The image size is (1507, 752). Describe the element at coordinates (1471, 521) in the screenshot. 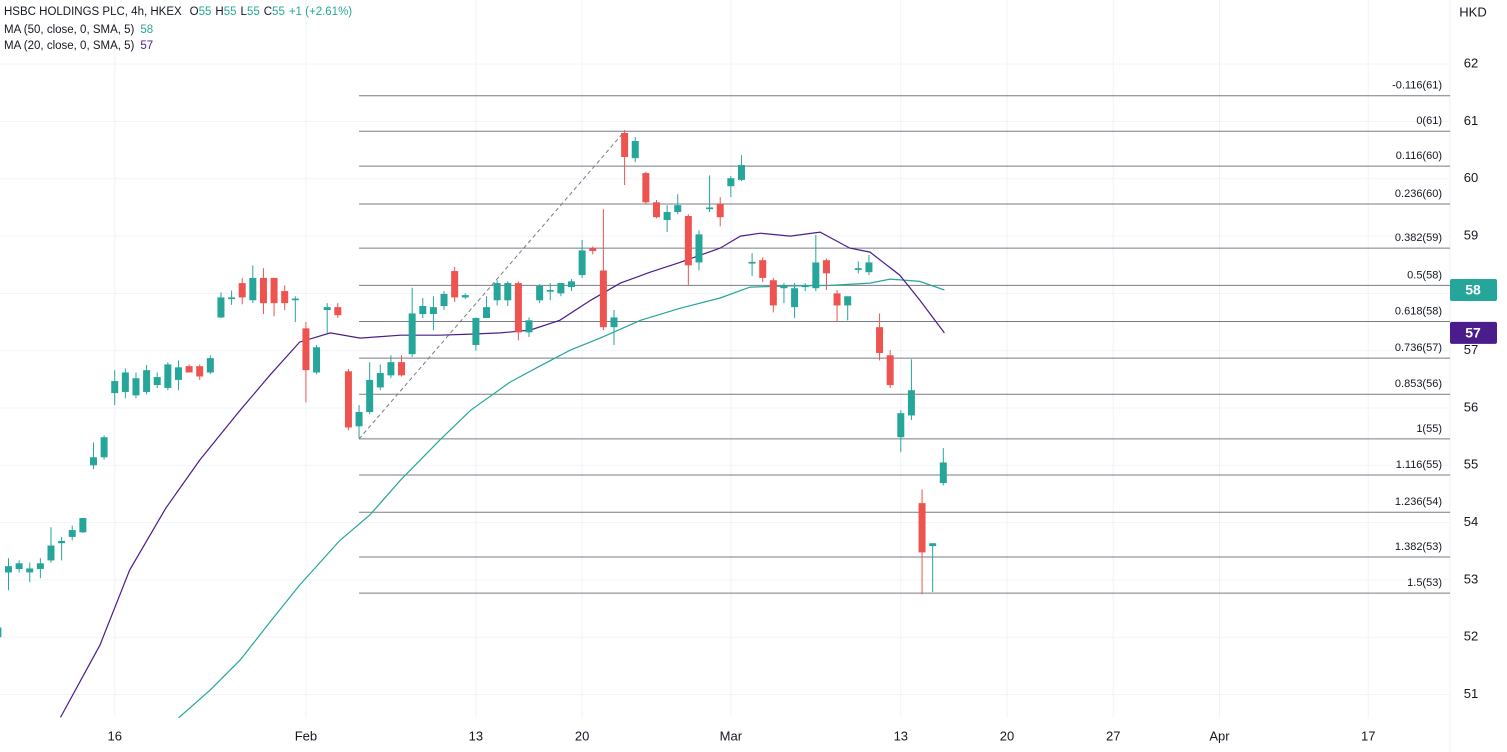

I see `y-tick-label: 54` at that location.